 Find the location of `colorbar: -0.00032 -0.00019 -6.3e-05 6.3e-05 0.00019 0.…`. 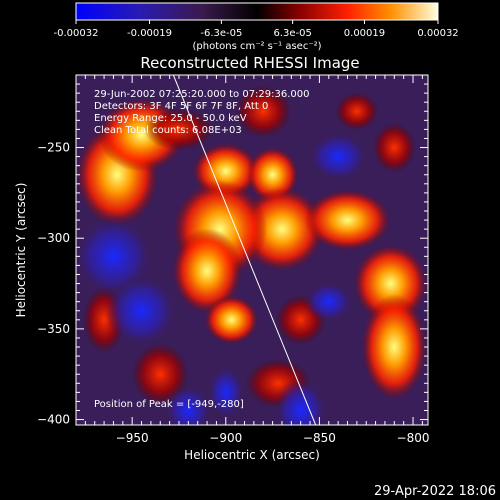

colorbar: -0.00032 -0.00019 -6.3e-05 6.3e-05 0.00019 0.… is located at coordinates (256, 27).